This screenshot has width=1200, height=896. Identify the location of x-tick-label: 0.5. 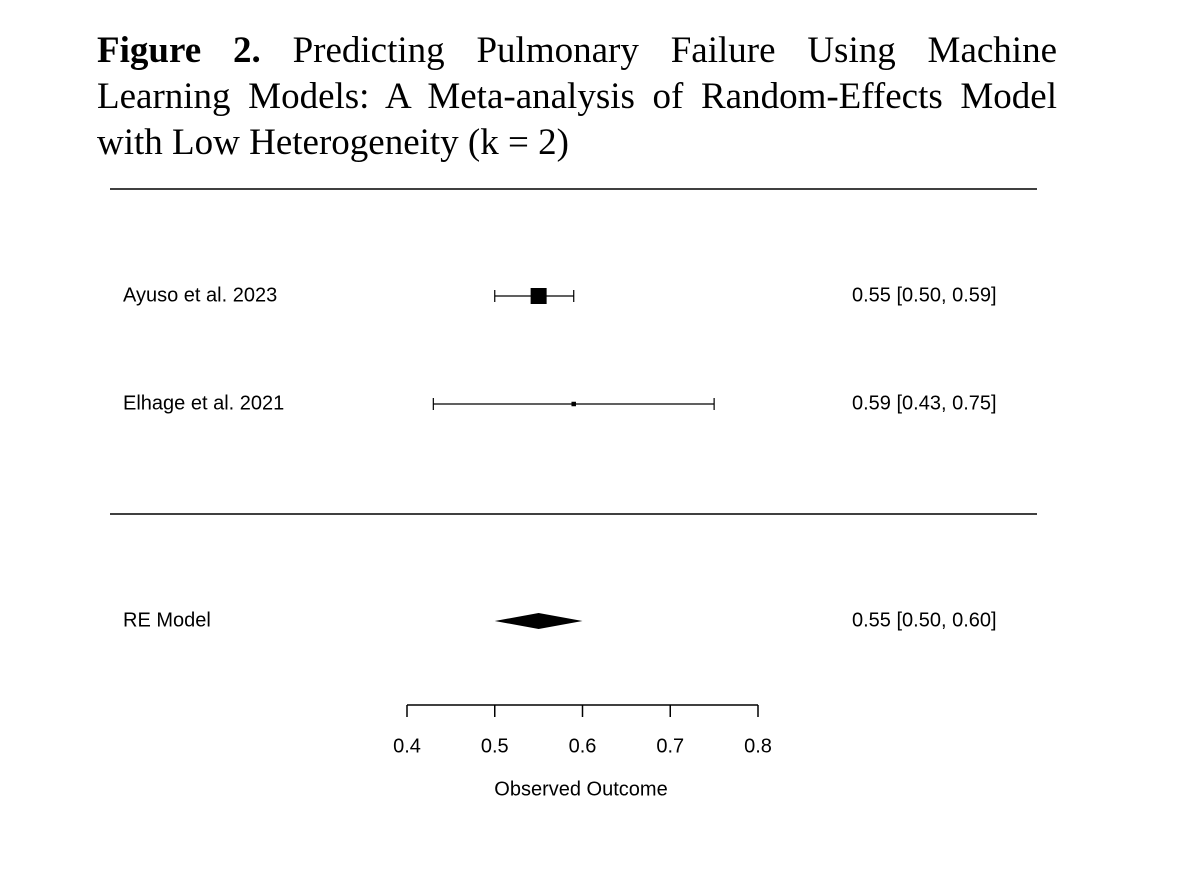
(495, 746).